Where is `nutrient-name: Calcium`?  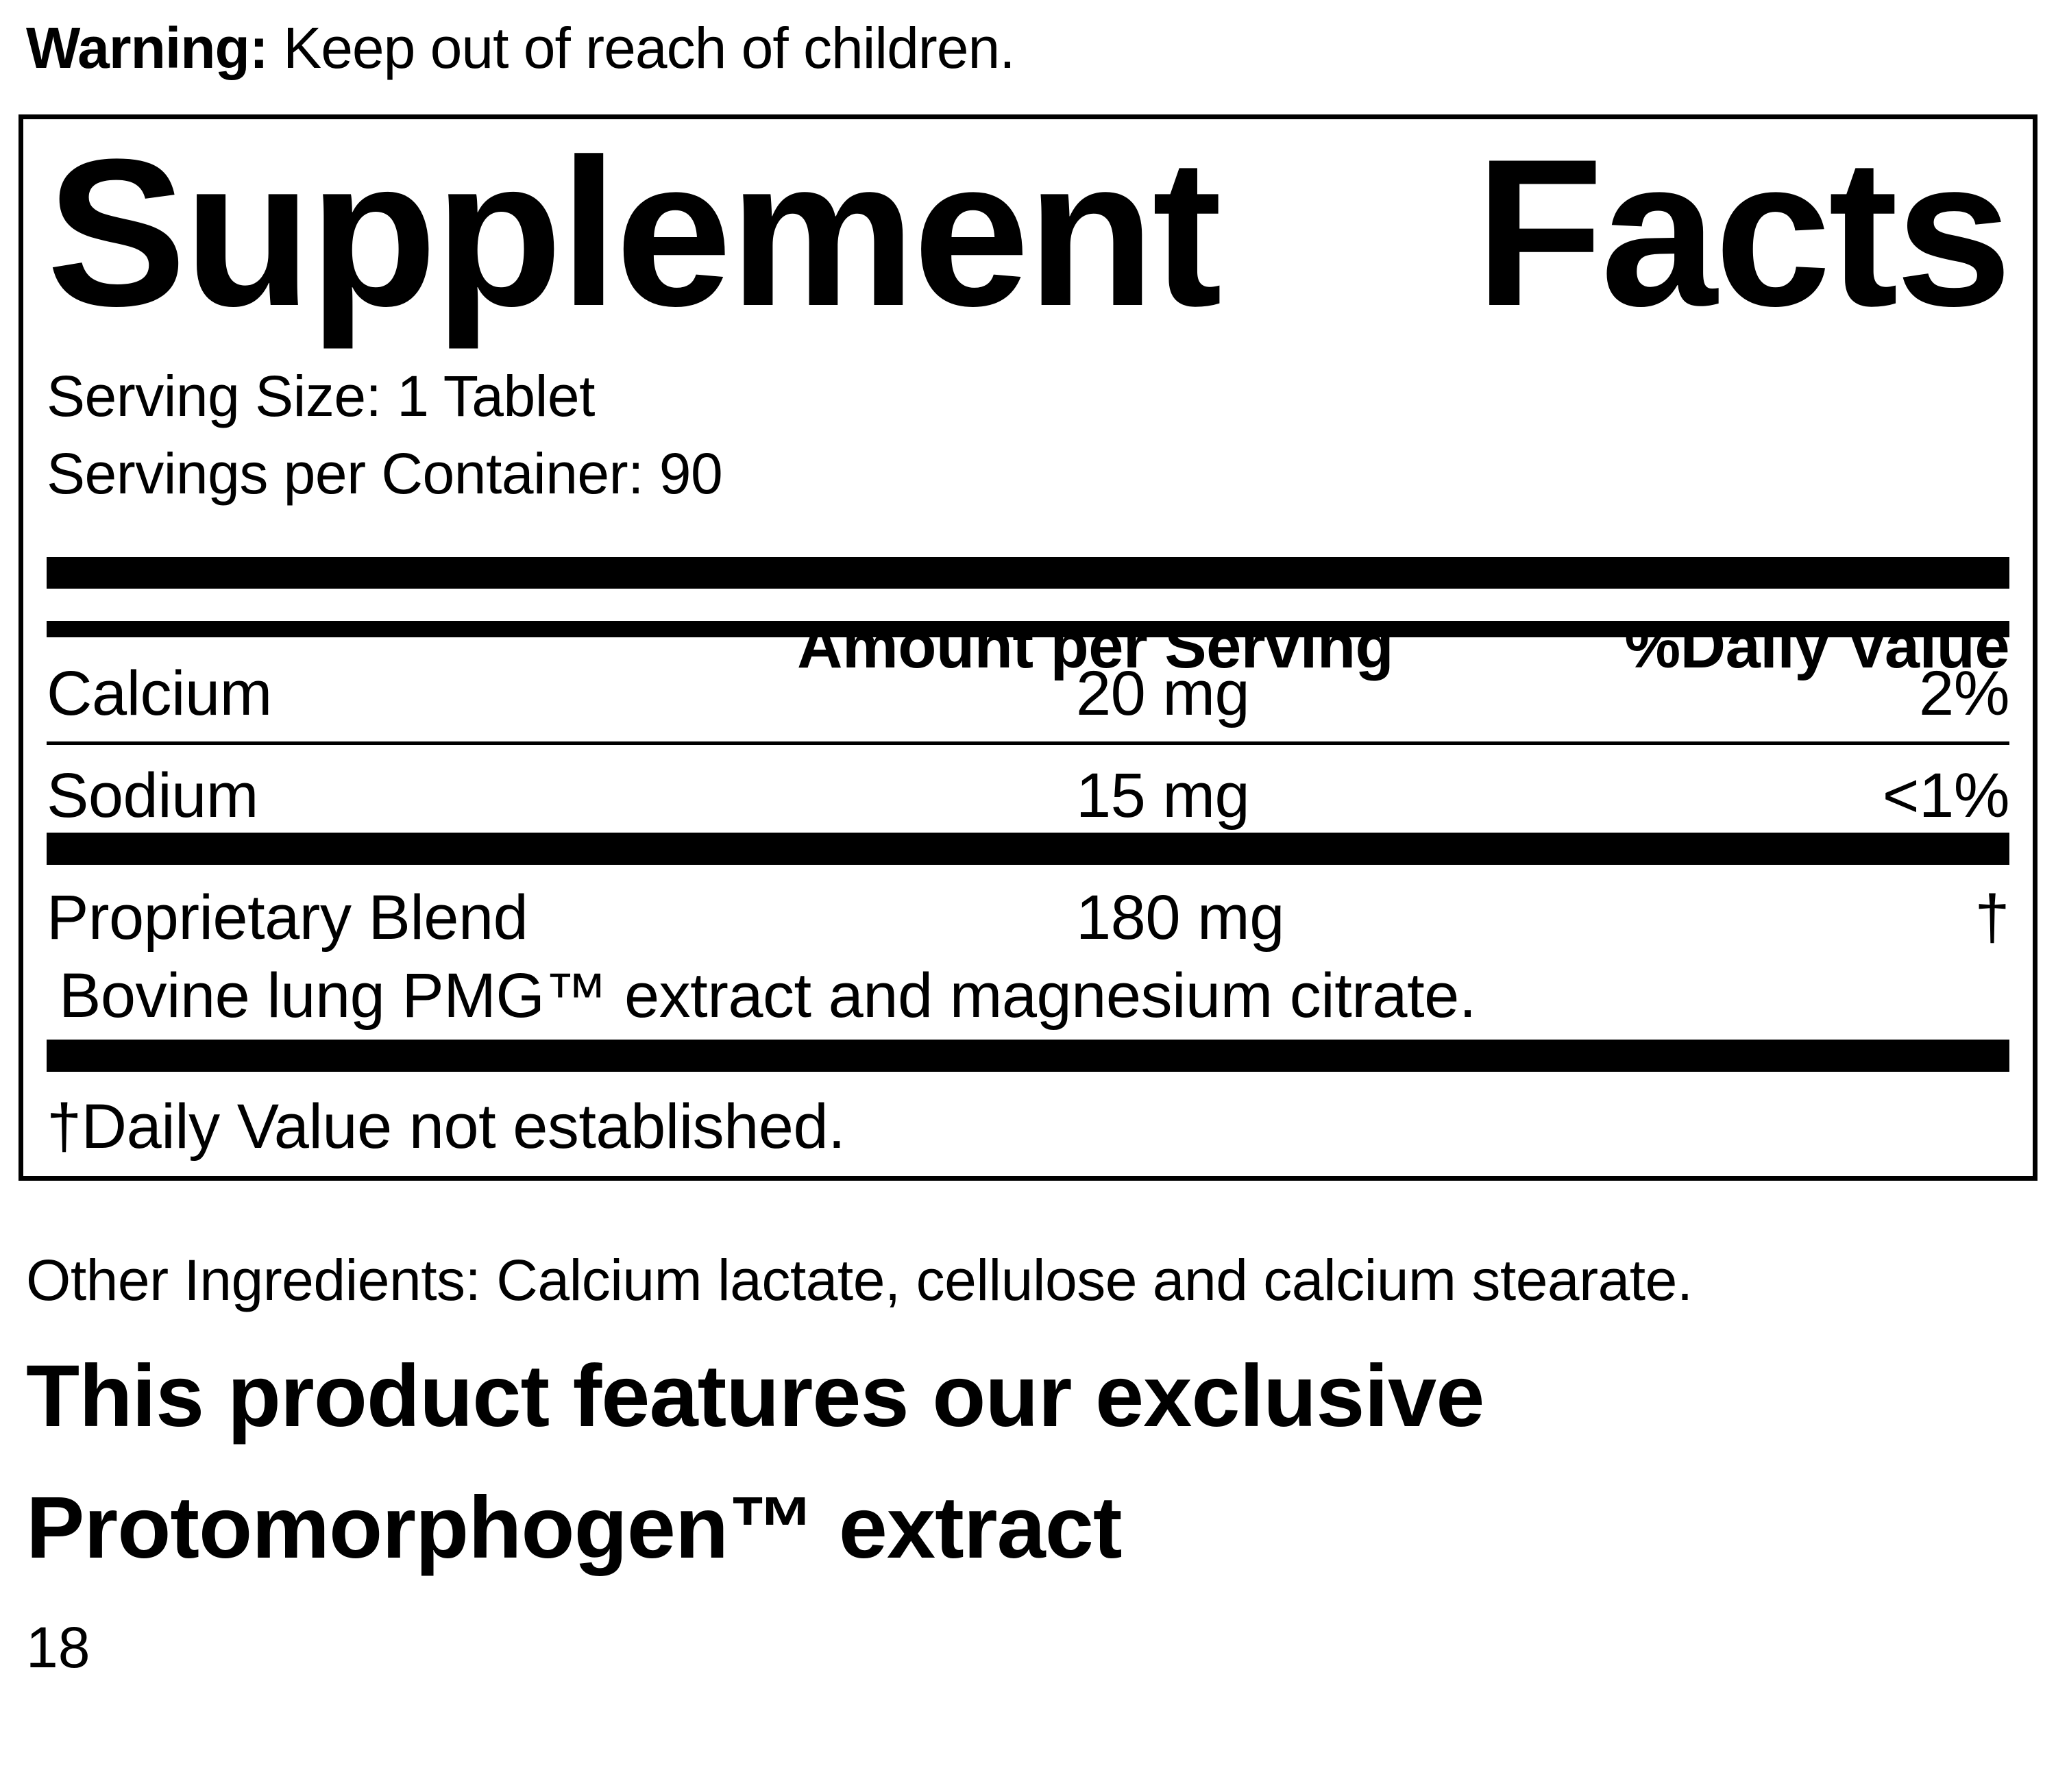 nutrient-name: Calcium is located at coordinates (159, 693).